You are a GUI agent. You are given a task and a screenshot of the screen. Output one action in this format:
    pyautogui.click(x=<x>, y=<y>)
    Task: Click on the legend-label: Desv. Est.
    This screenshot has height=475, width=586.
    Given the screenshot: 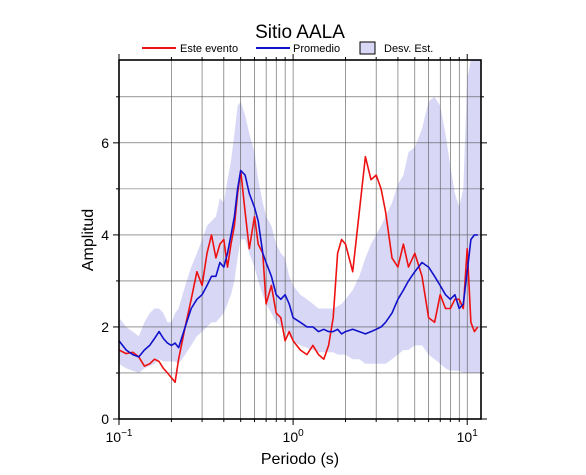 What is the action you would take?
    pyautogui.click(x=408, y=49)
    